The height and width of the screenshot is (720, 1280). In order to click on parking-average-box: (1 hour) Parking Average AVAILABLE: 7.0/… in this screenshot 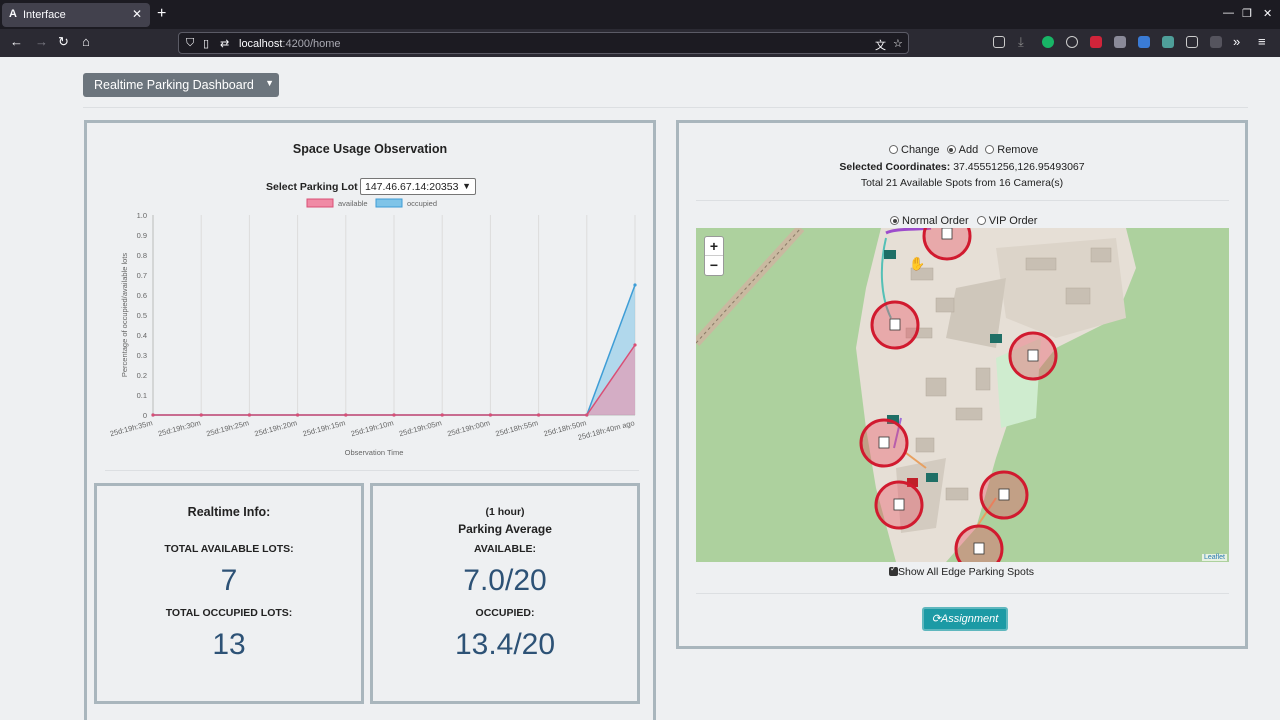, I will do `click(505, 593)`.